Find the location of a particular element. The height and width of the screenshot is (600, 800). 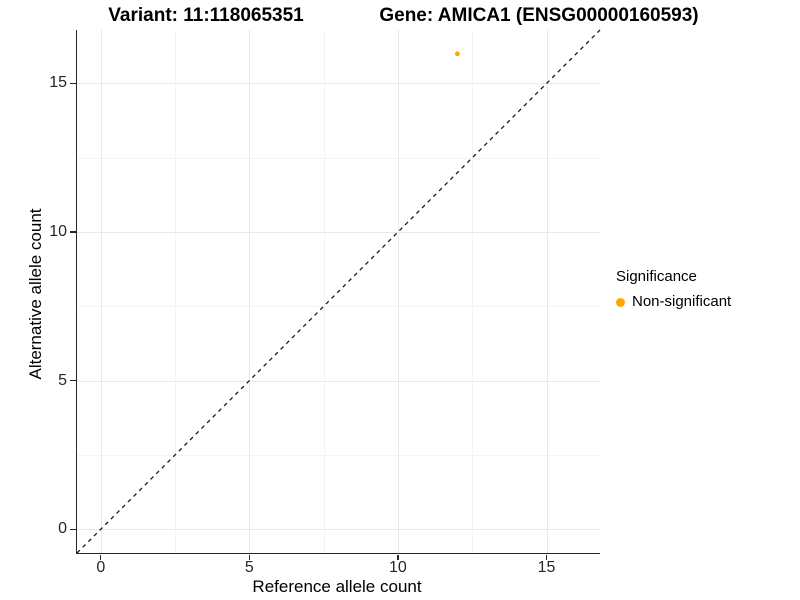

y-tick-label: 10 is located at coordinates (58, 232).